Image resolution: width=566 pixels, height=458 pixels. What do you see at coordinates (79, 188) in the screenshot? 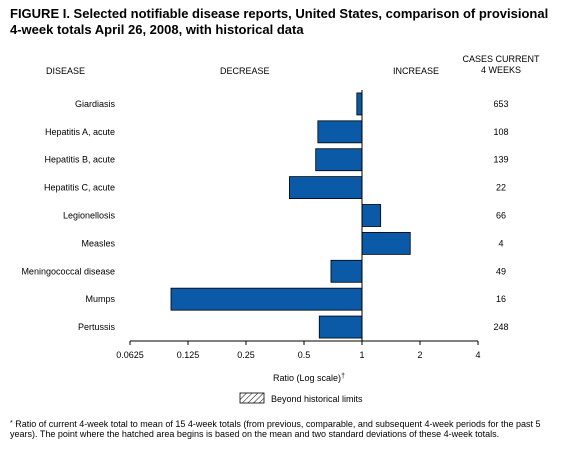
I see `category-label: Hepatitis C, acute` at bounding box center [79, 188].